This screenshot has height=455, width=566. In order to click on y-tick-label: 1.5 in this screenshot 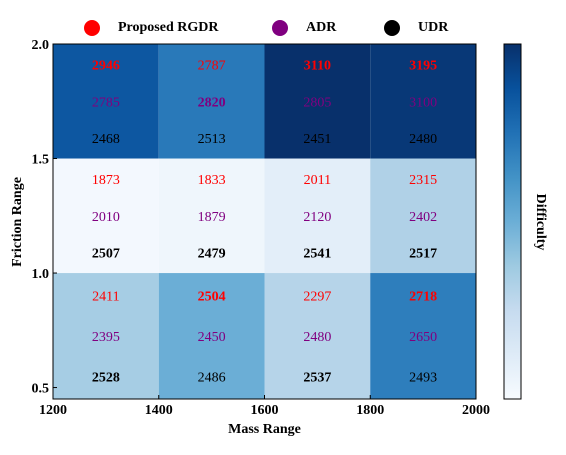, I will do `click(41, 160)`.